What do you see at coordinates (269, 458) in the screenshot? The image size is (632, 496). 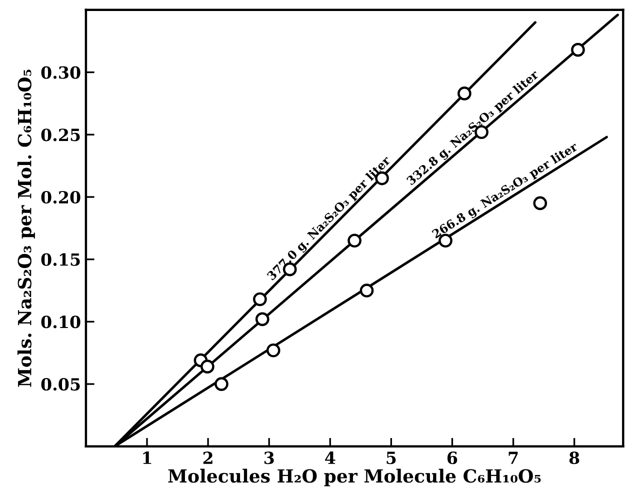 I see `x-tick-label: 3` at bounding box center [269, 458].